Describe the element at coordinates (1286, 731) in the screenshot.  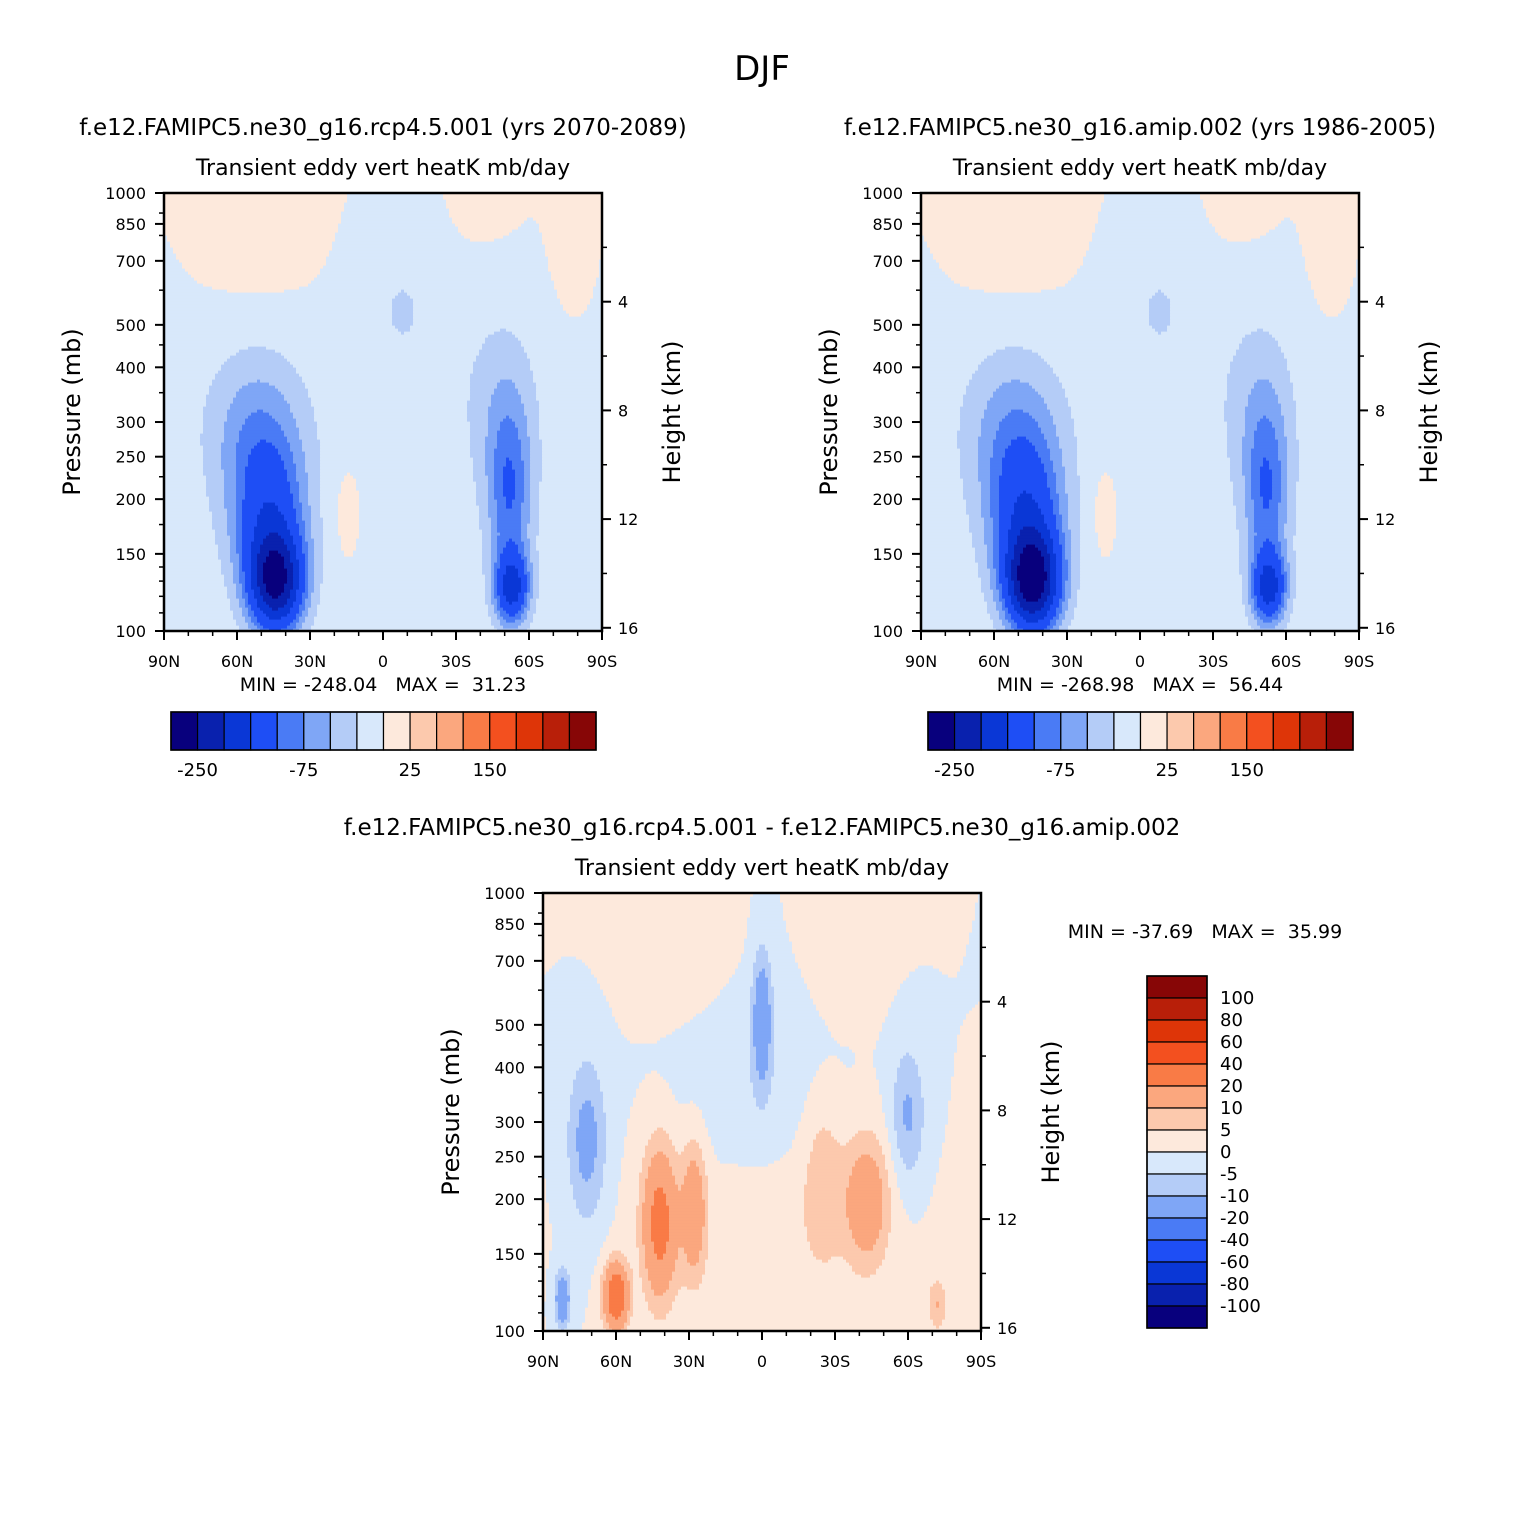
I see `colorbar-box` at that location.